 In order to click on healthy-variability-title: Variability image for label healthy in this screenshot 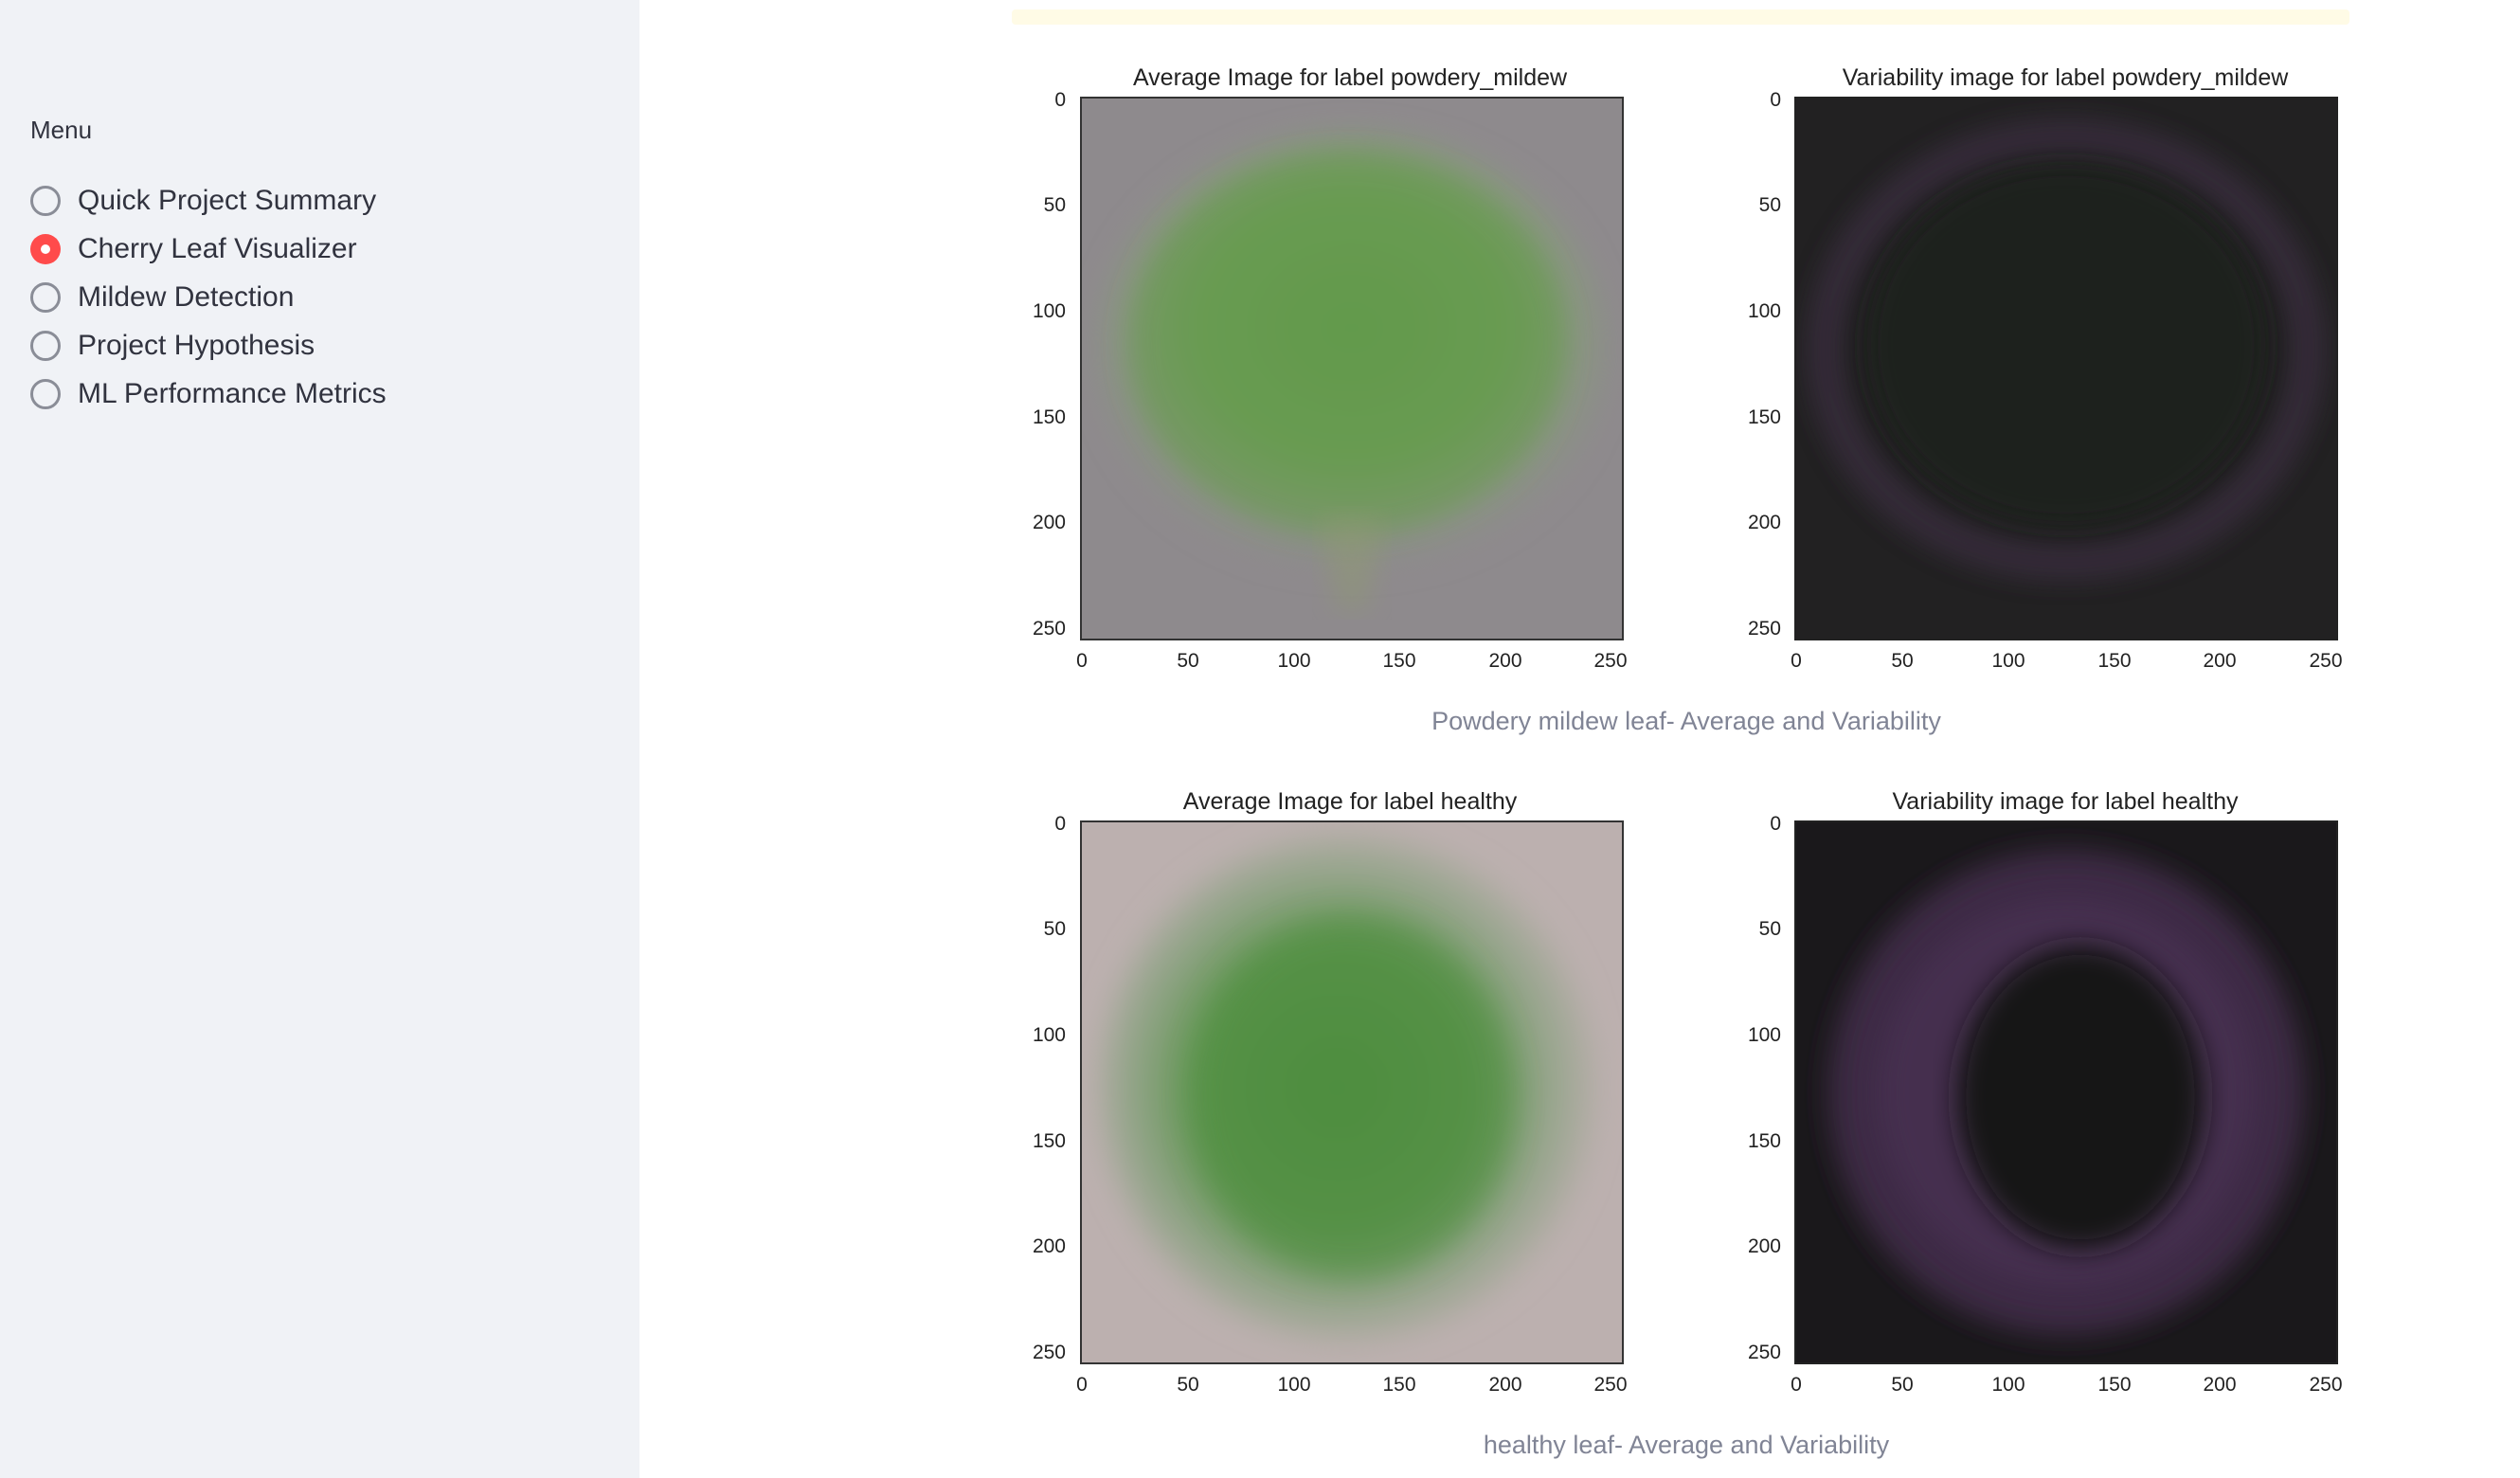, I will do `click(2065, 802)`.